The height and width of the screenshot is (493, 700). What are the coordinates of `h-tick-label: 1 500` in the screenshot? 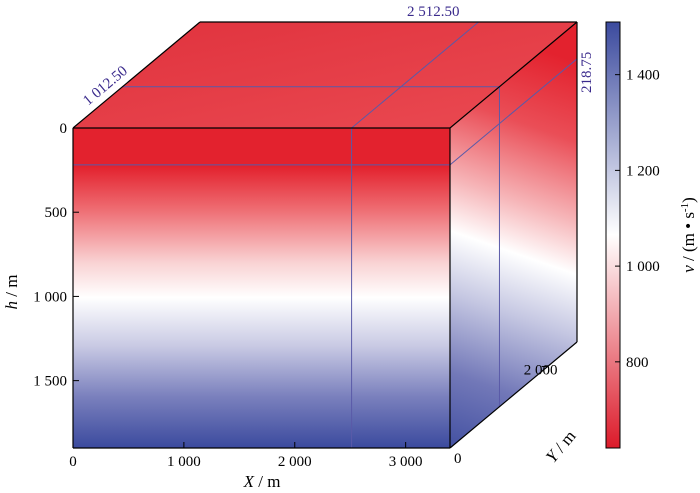 It's located at (50, 382).